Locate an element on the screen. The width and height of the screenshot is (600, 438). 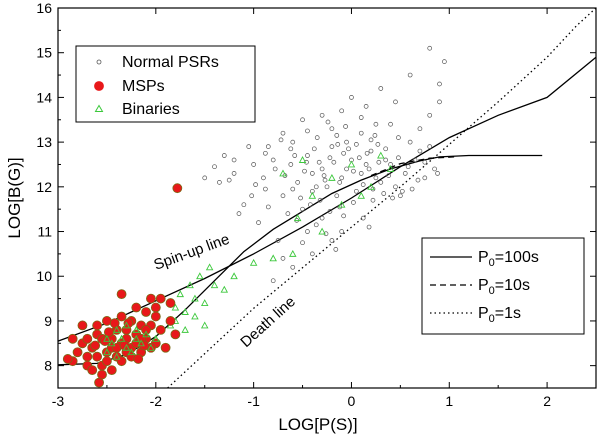
y-tick-label: 11 is located at coordinates (44, 232).